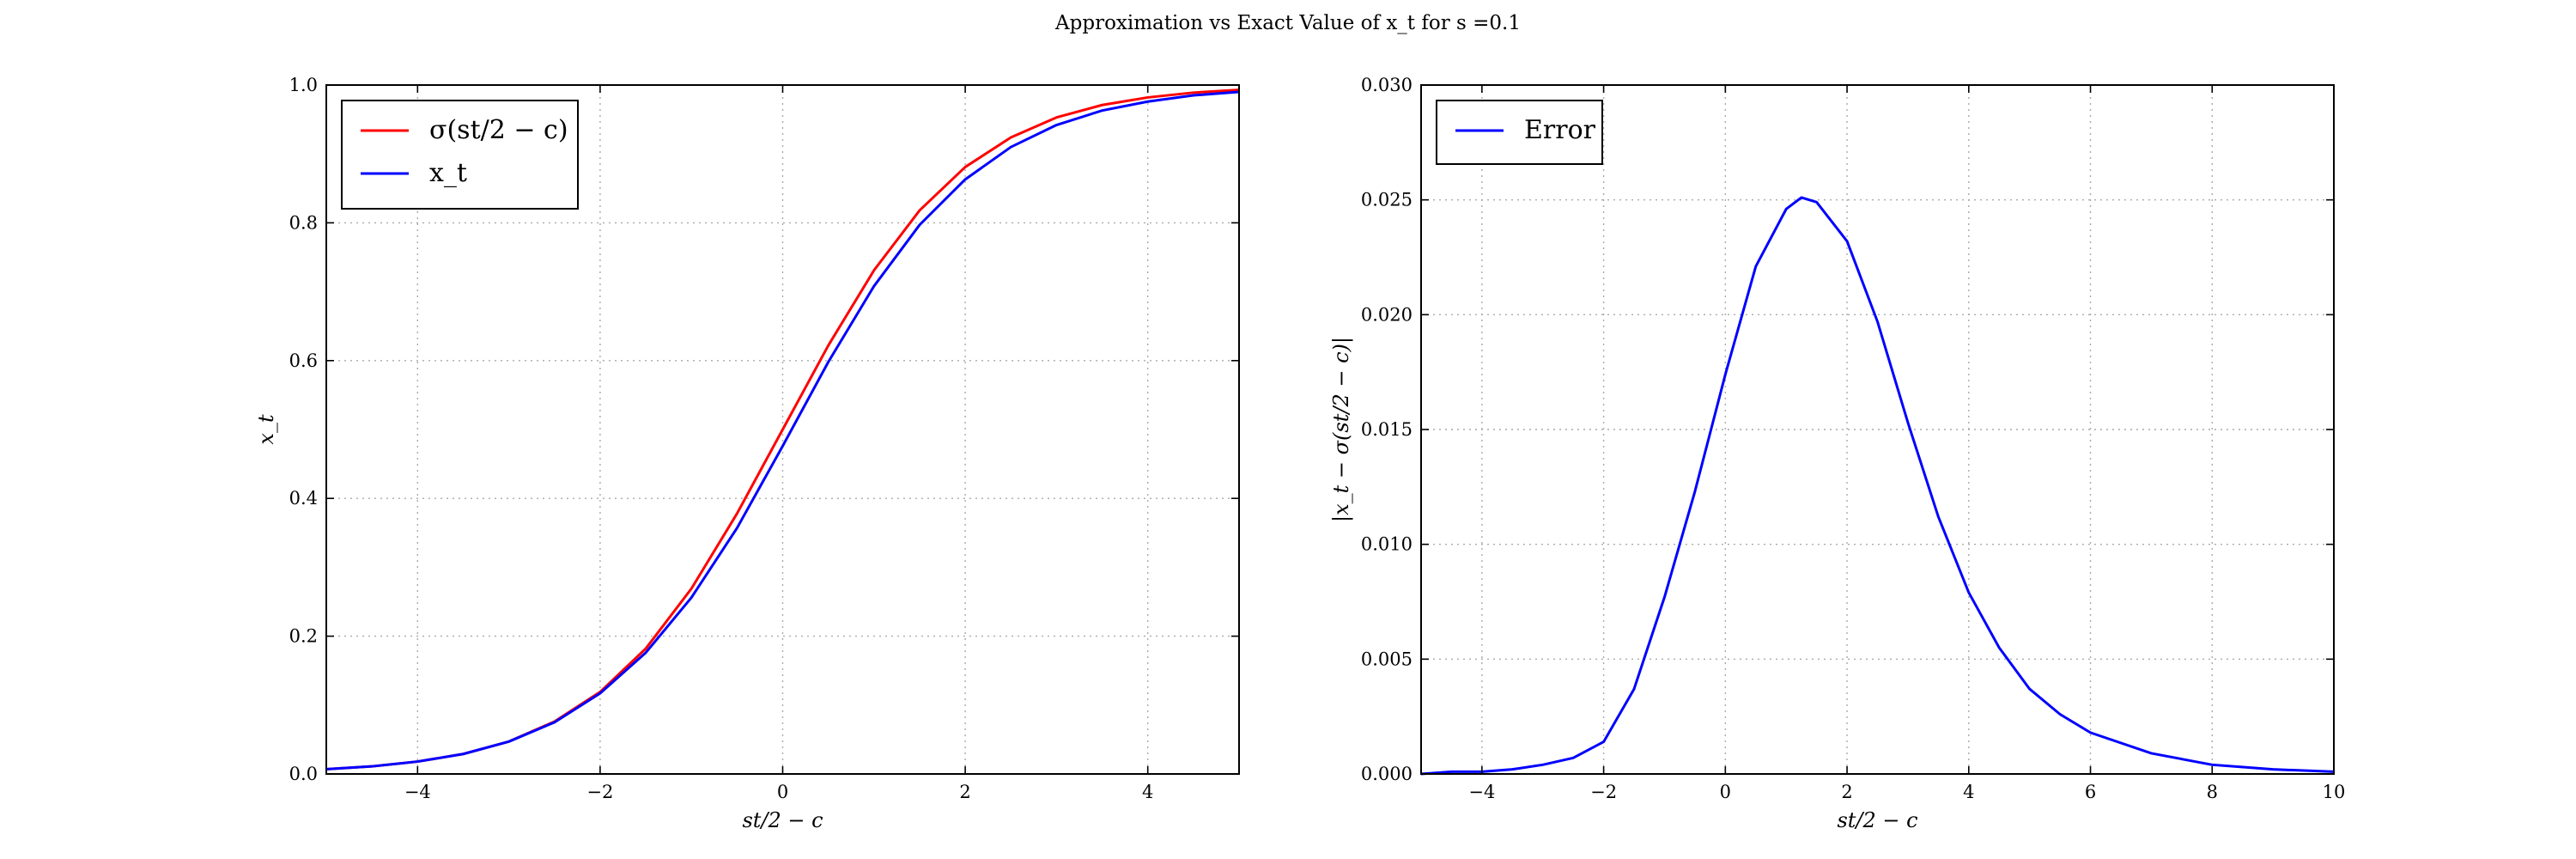 Image resolution: width=2576 pixels, height=859 pixels. What do you see at coordinates (418, 792) in the screenshot?
I see `left-xtick-label: −4` at bounding box center [418, 792].